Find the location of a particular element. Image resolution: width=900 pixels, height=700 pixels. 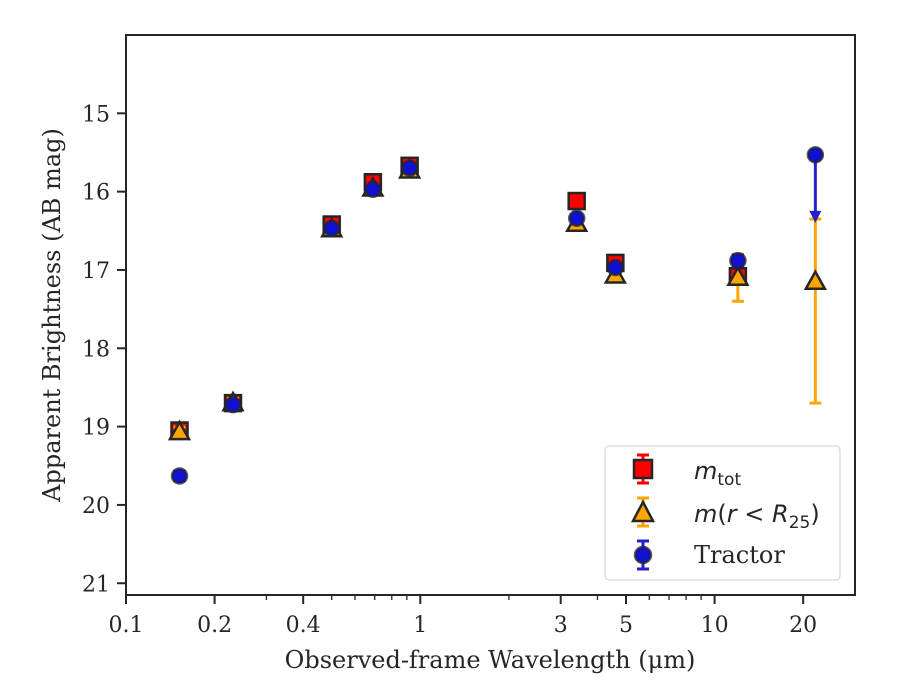

legend-item-tractor: Tractor is located at coordinates (709, 555).